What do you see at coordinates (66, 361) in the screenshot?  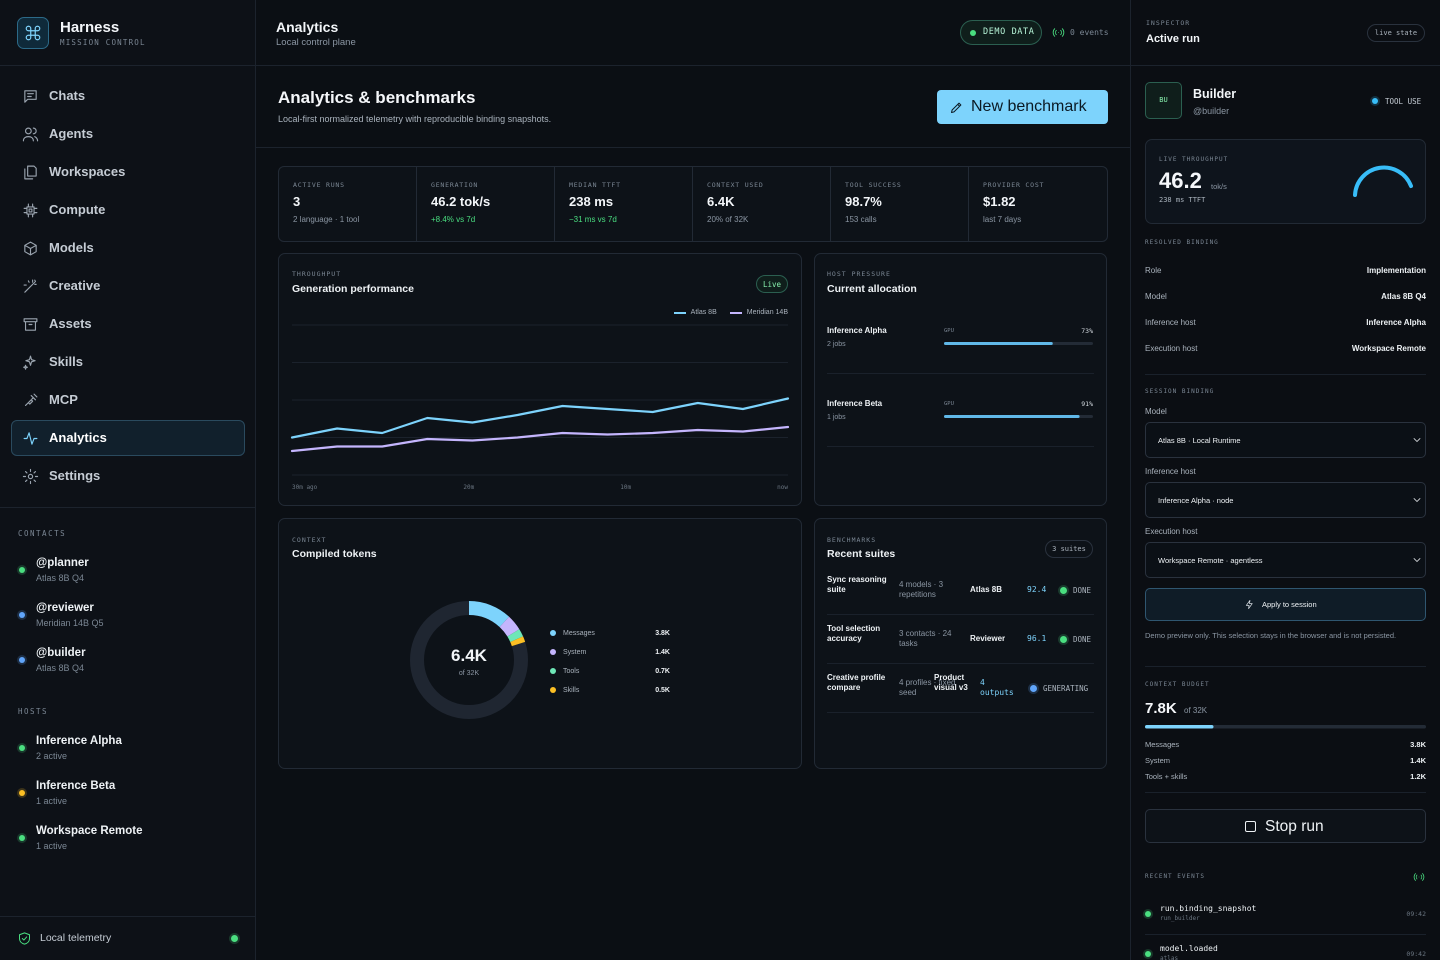 I see `nav-label: Skills` at bounding box center [66, 361].